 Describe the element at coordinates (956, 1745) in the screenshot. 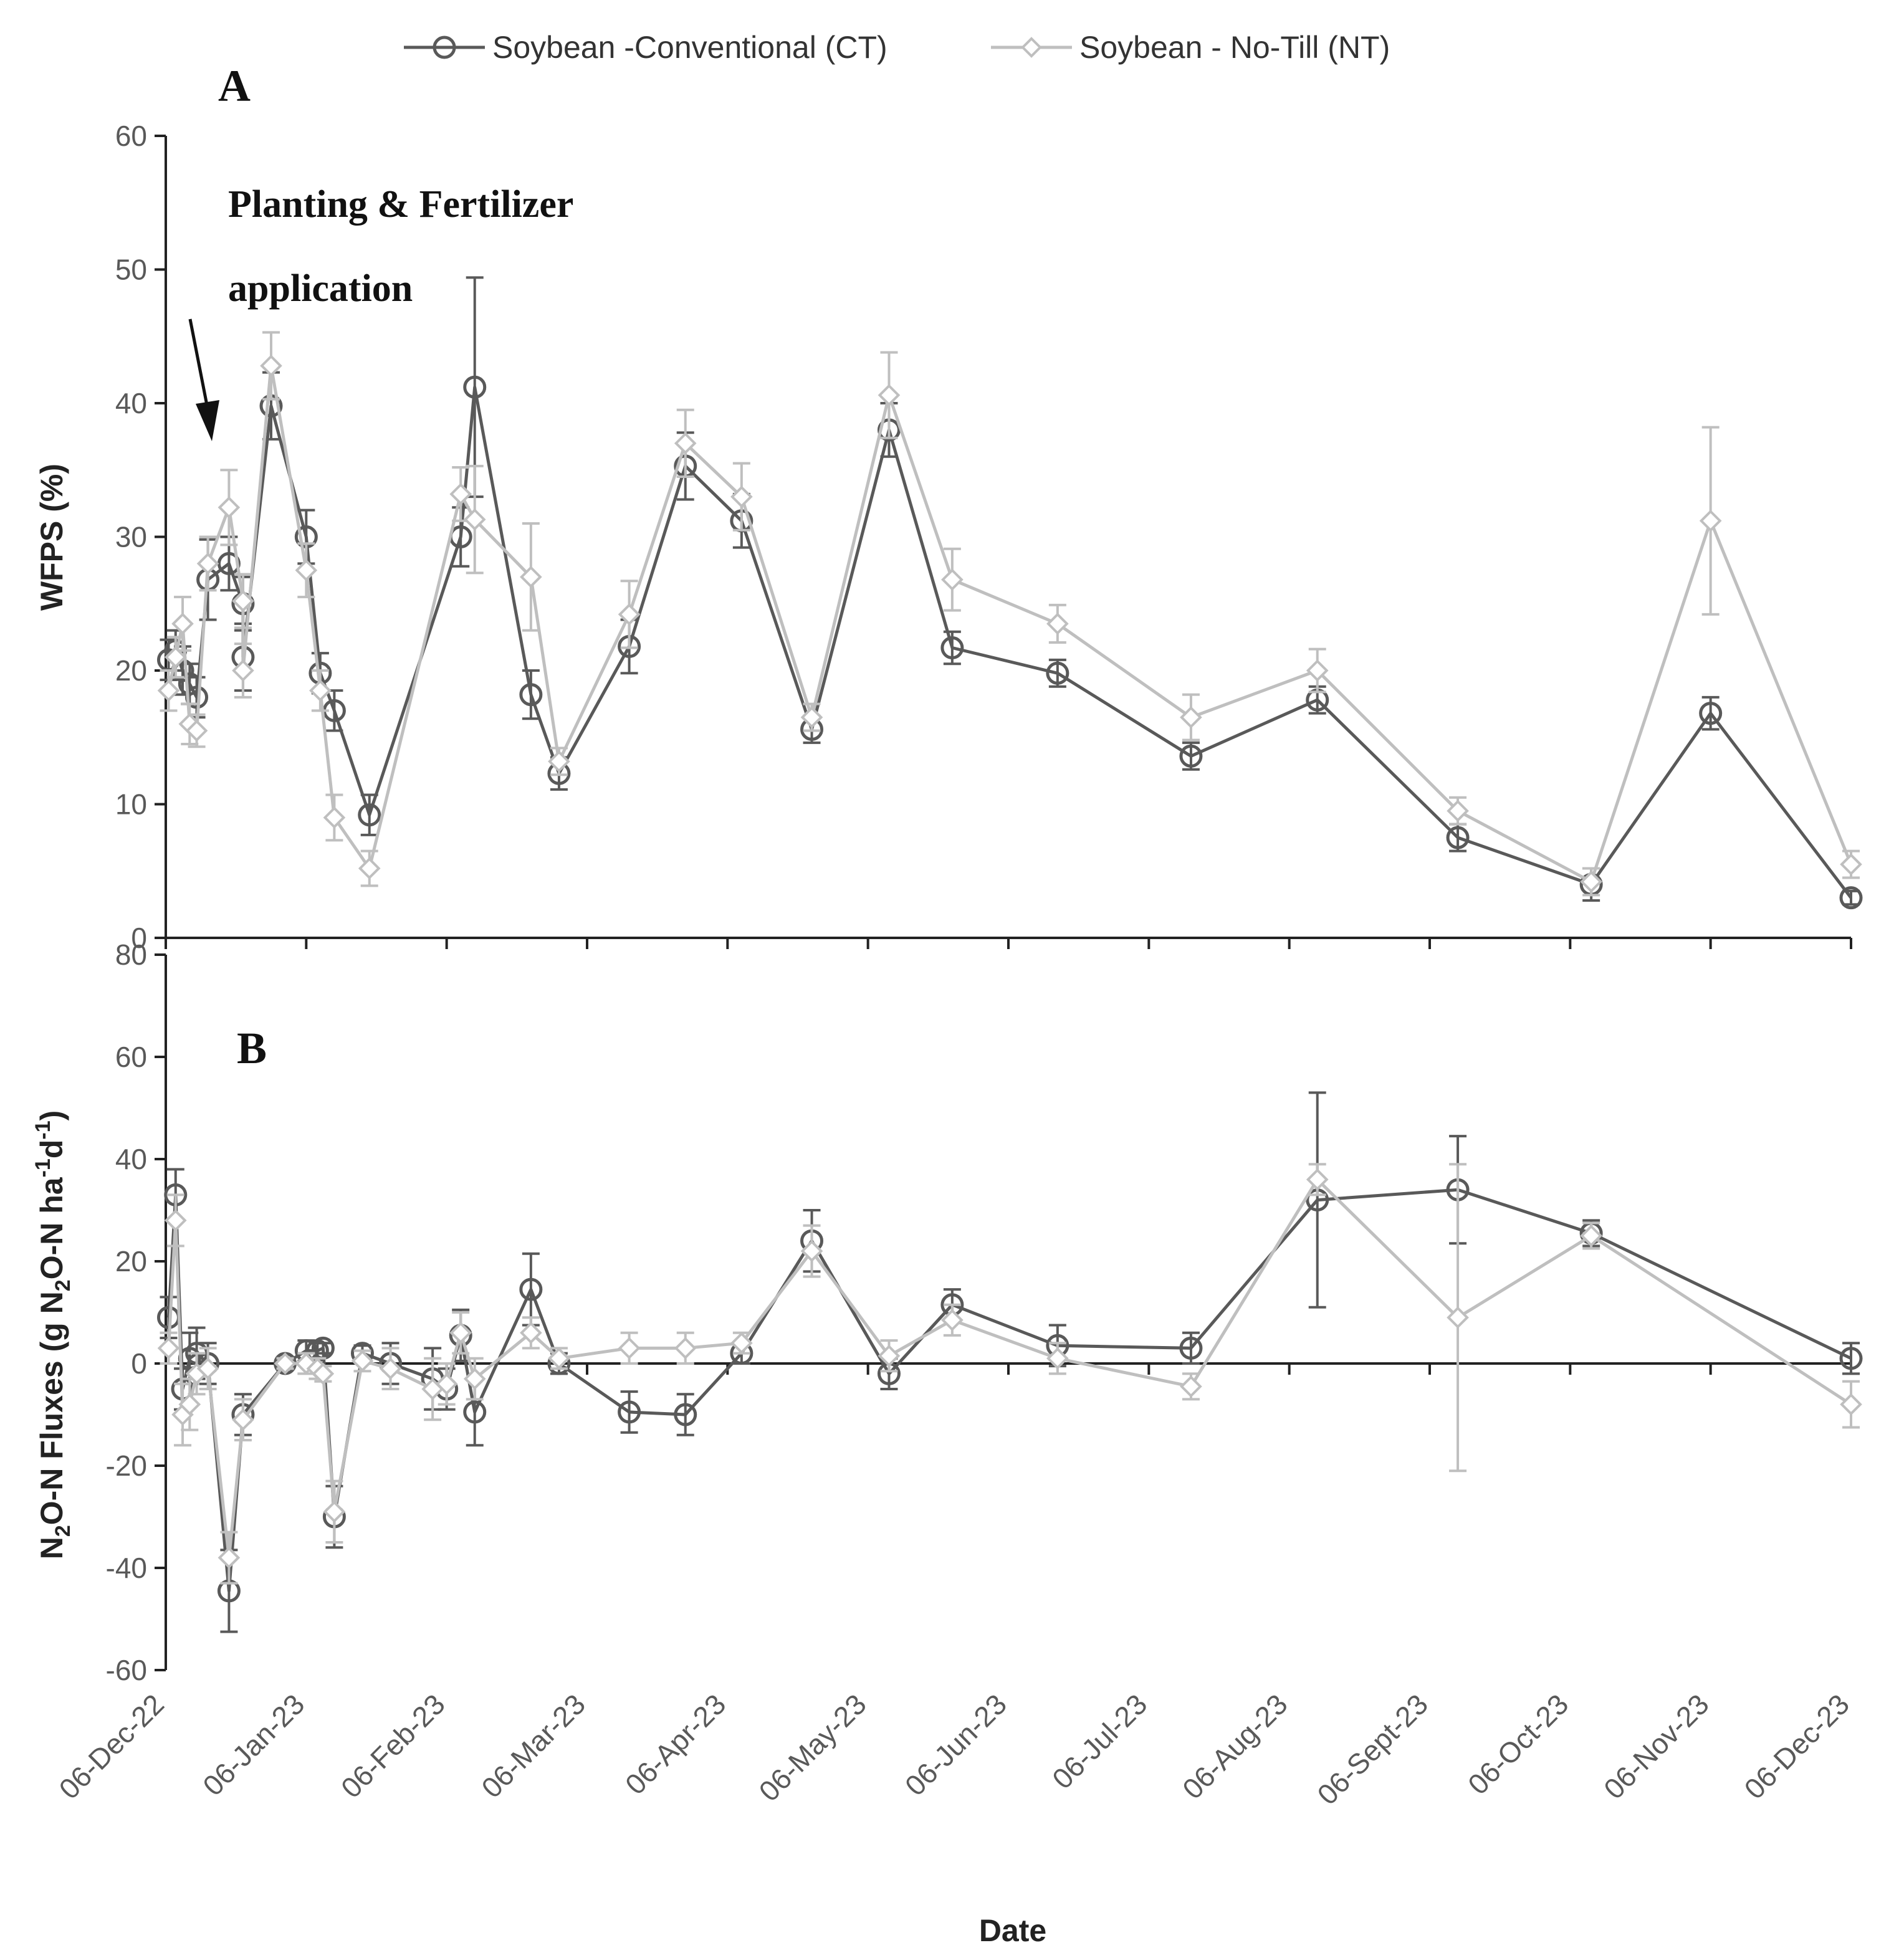

I see `x-tick-label: 06-Jun-23` at that location.